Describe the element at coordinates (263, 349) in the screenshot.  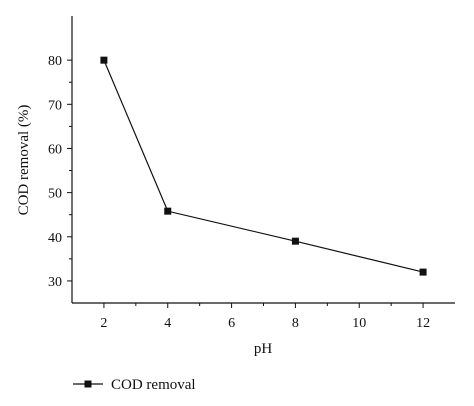
I see `x-axis-label: pH` at that location.